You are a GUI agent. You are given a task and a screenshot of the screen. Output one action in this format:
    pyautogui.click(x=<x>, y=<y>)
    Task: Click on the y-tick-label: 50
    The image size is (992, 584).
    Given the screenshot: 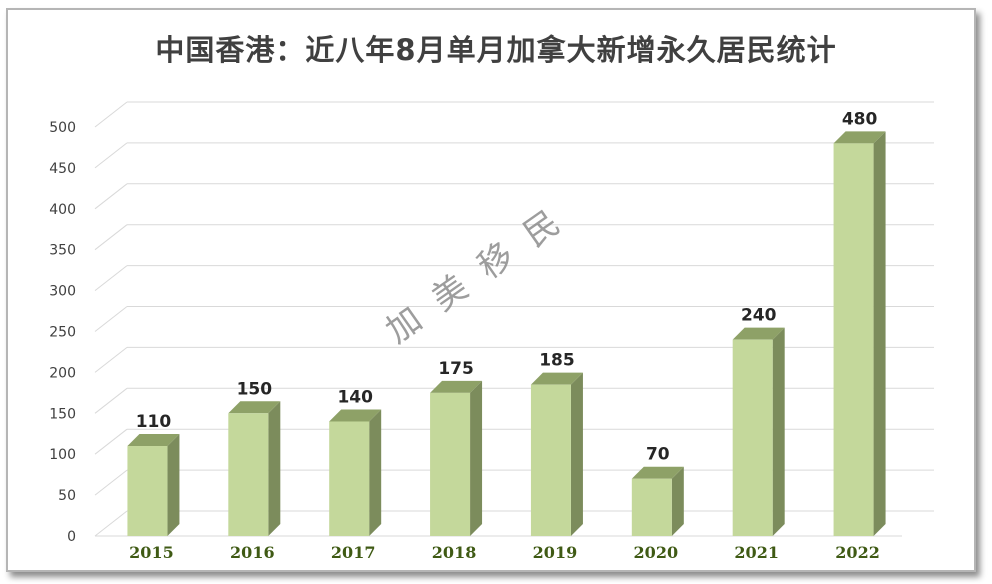 What is the action you would take?
    pyautogui.click(x=67, y=496)
    